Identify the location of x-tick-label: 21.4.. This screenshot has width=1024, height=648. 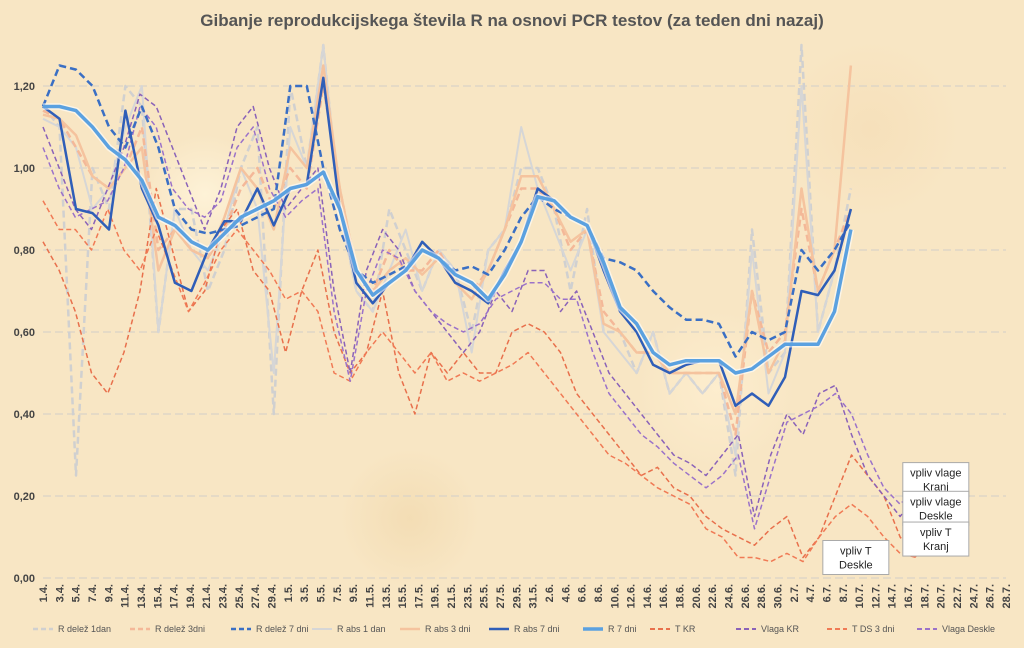
(207, 596).